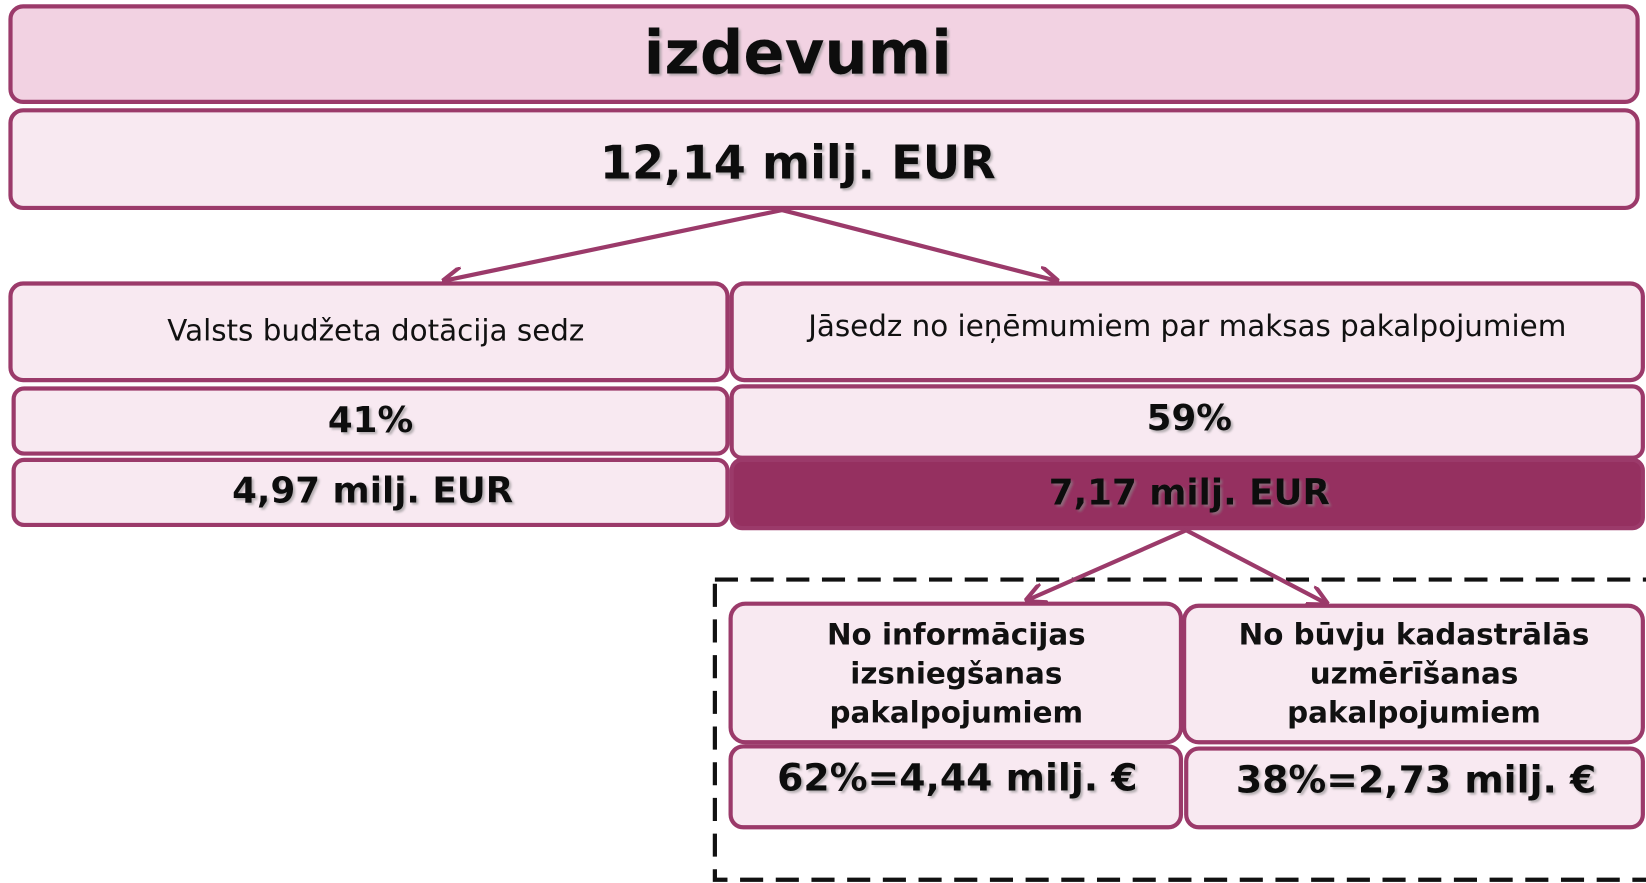 The width and height of the screenshot is (1646, 883). I want to click on sub-label: izsniegšanas, so click(956, 674).